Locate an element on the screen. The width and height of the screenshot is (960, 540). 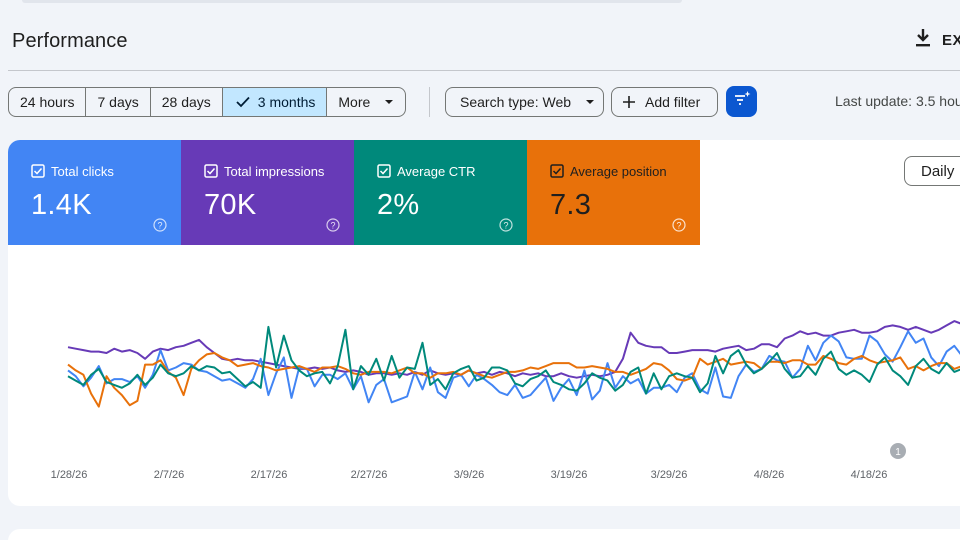
granularity-label: Daily is located at coordinates (938, 171).